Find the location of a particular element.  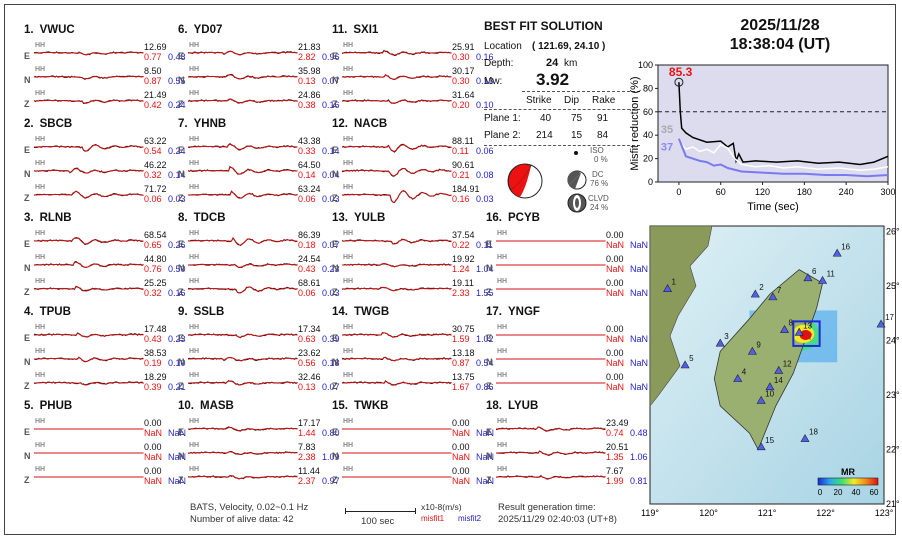

amplitude-value: 88.11 is located at coordinates (463, 141).